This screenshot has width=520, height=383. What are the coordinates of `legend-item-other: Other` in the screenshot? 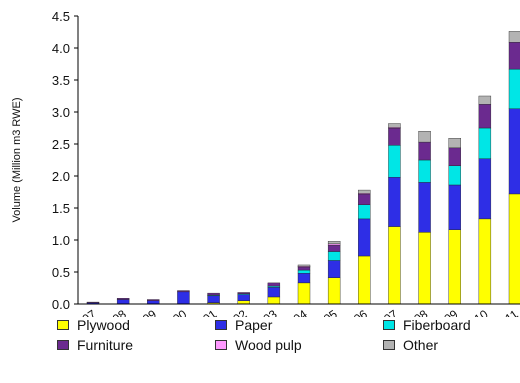 It's located at (410, 345).